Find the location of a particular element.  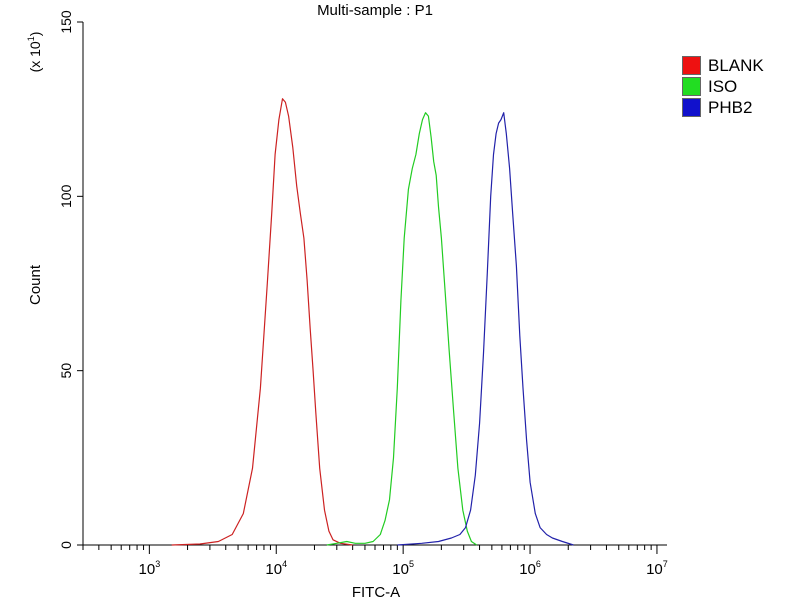

y-multiplier-prefix: (x 10 is located at coordinates (35, 56).